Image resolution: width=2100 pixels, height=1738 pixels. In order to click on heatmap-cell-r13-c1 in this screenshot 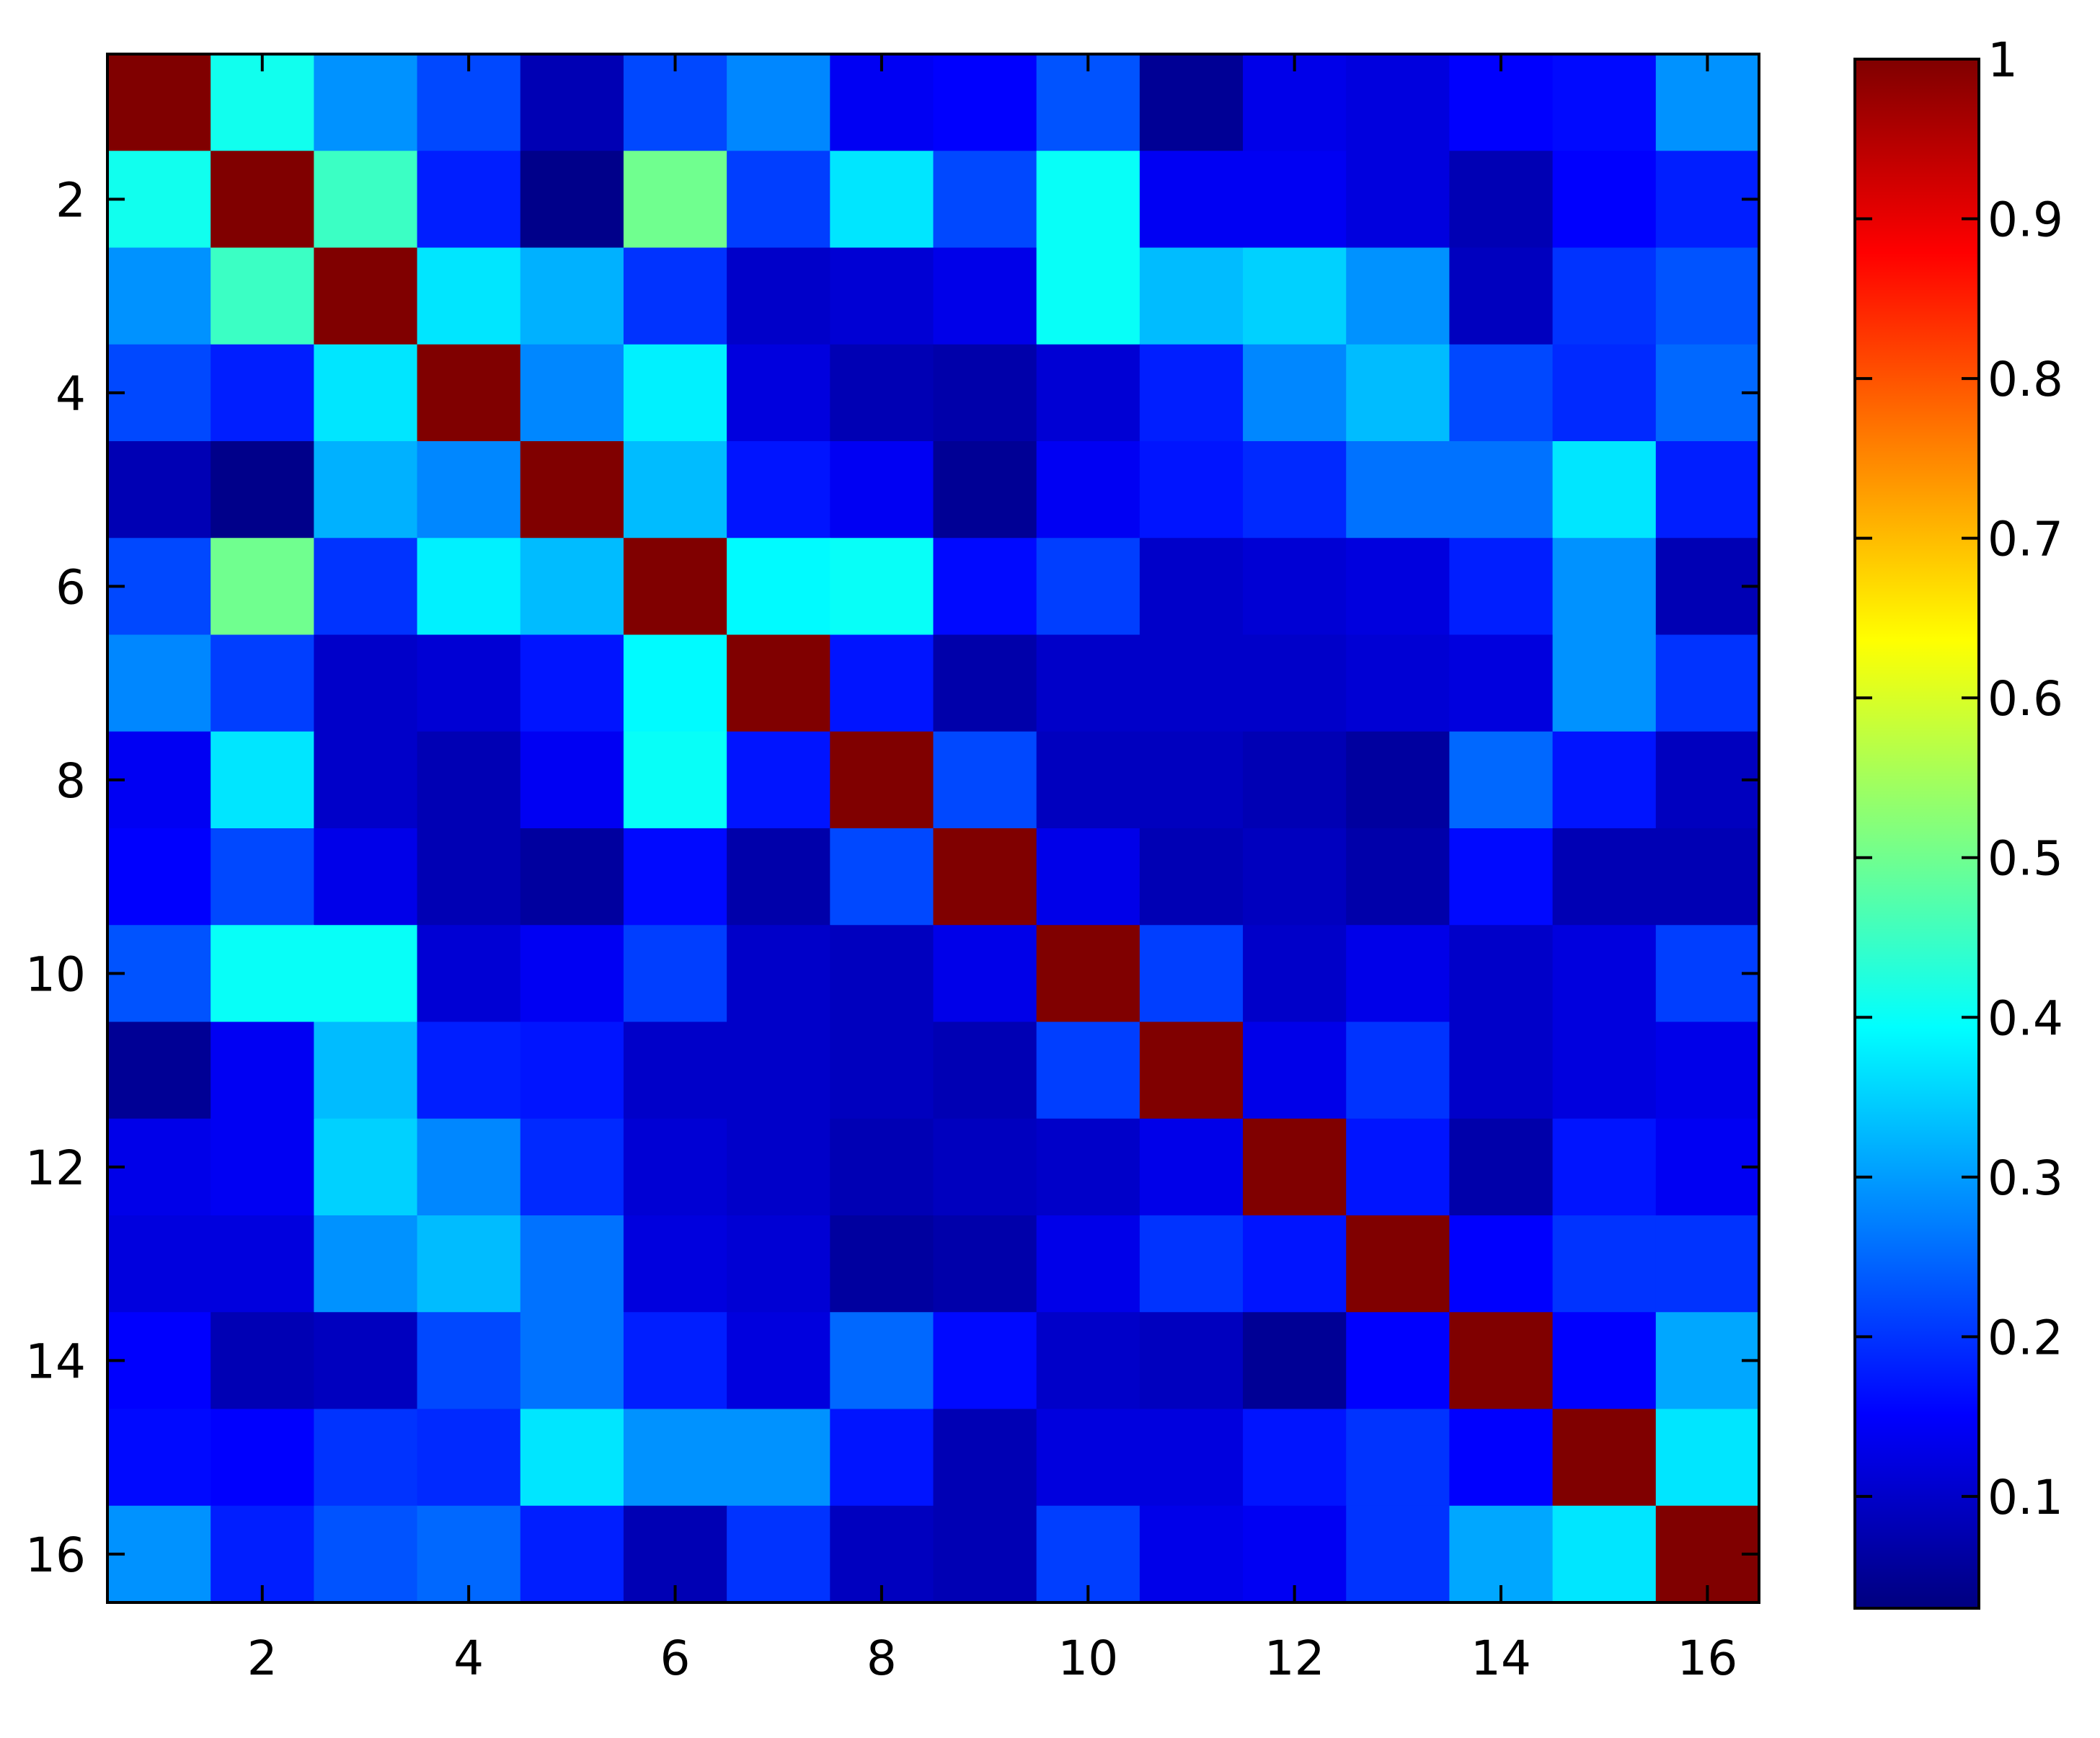, I will do `click(159, 1264)`.